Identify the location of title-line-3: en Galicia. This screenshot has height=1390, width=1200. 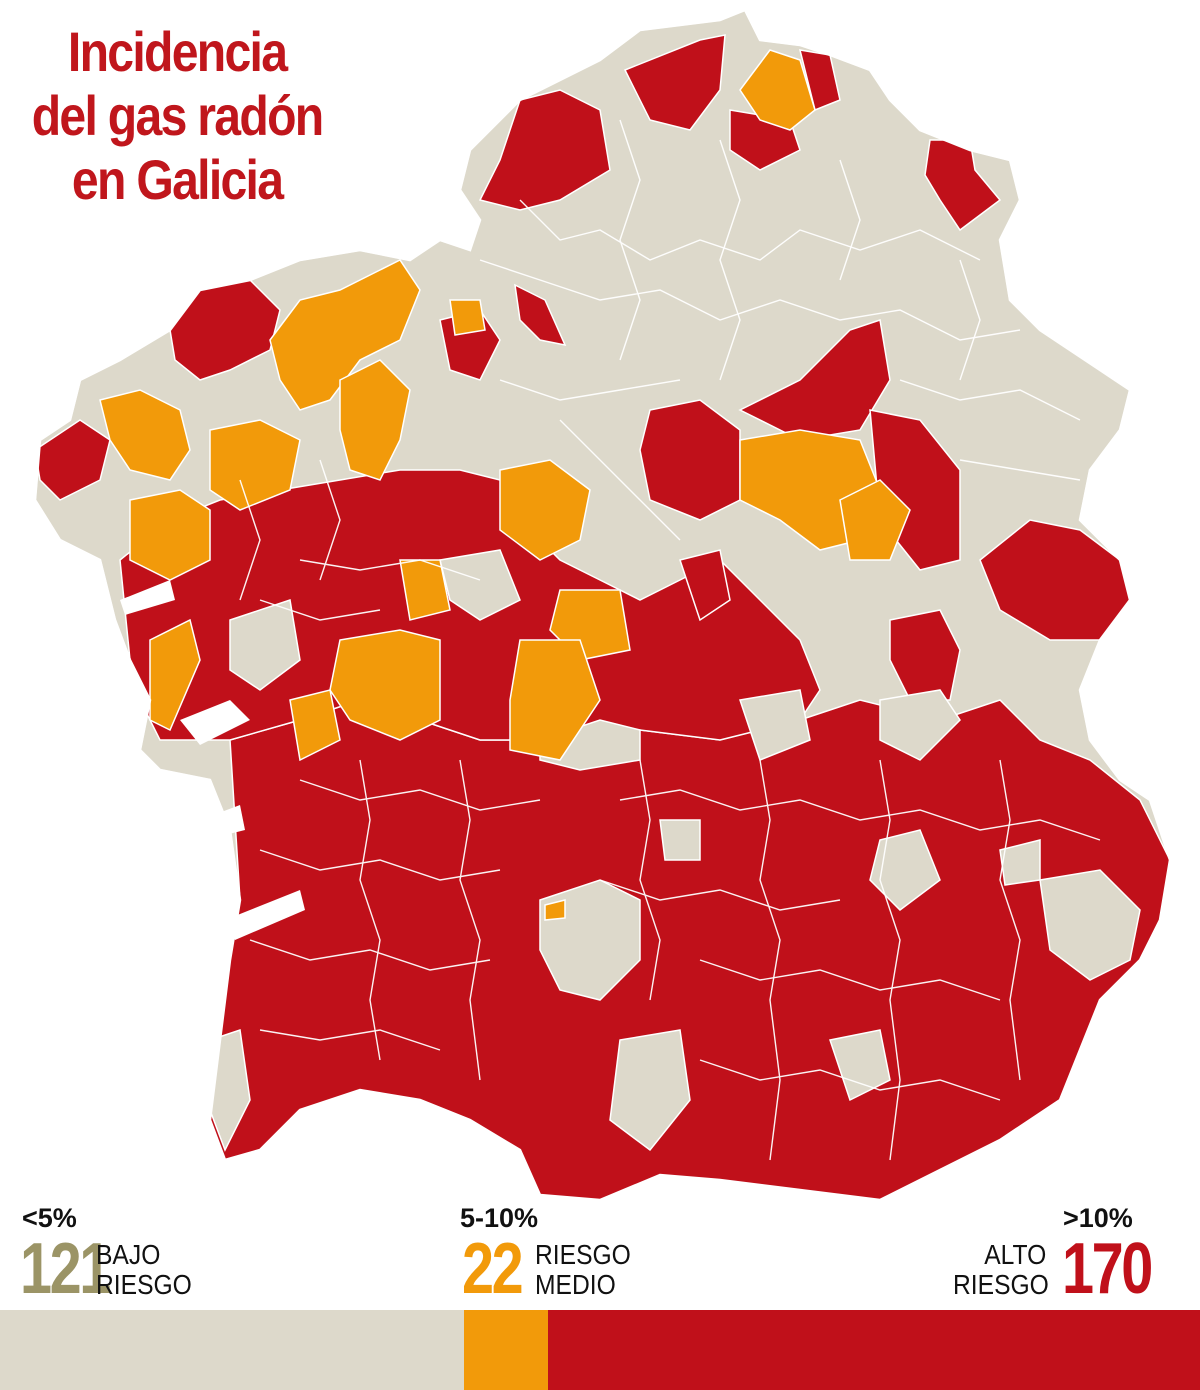
(177, 179).